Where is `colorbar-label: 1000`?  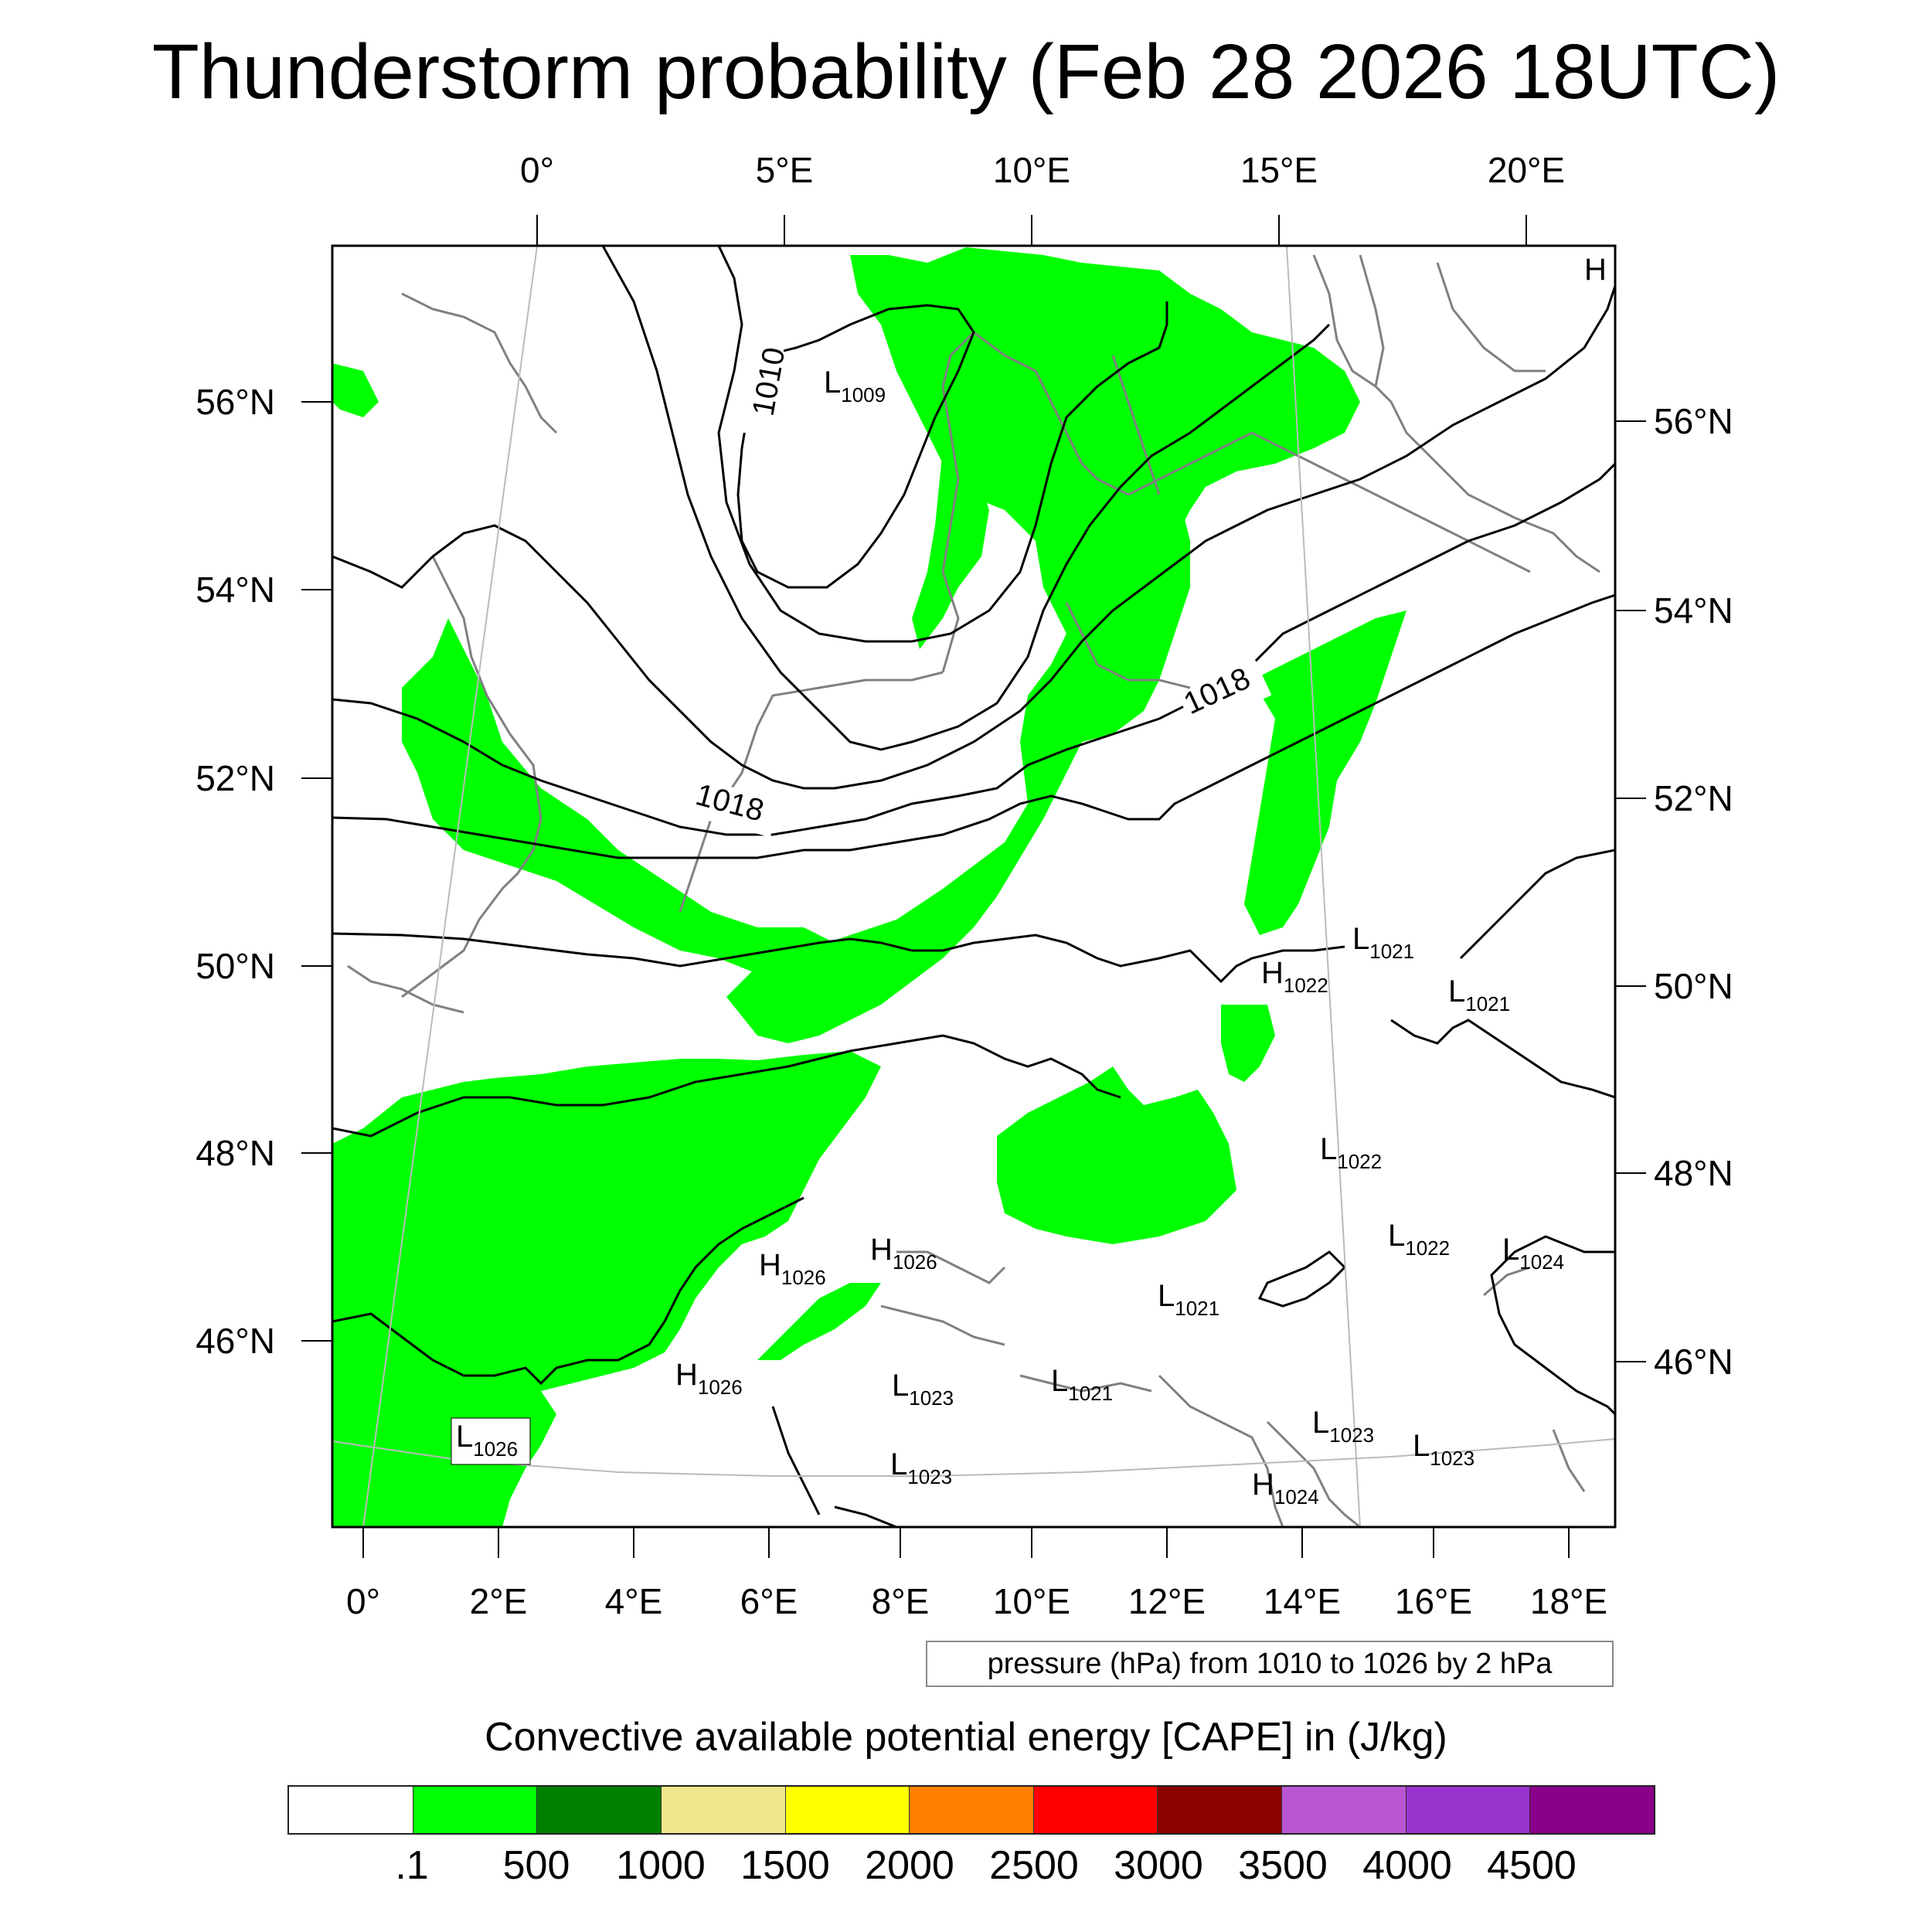 colorbar-label: 1000 is located at coordinates (661, 1866).